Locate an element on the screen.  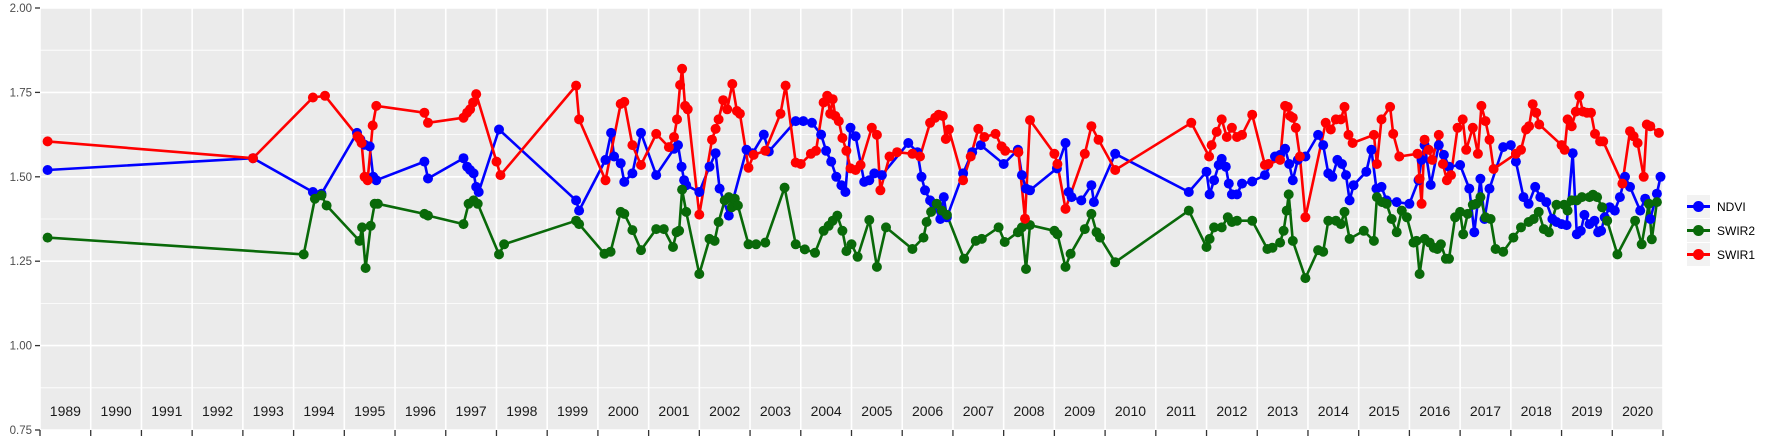
x-year-label: 2003 is located at coordinates (775, 411).